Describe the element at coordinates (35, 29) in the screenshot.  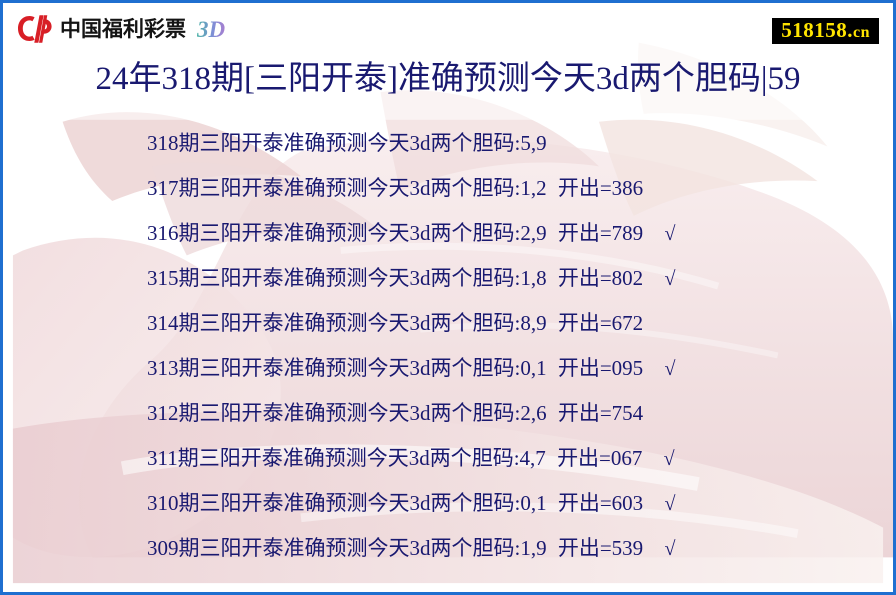
I see `china-welfare-lottery-emblem-icon` at that location.